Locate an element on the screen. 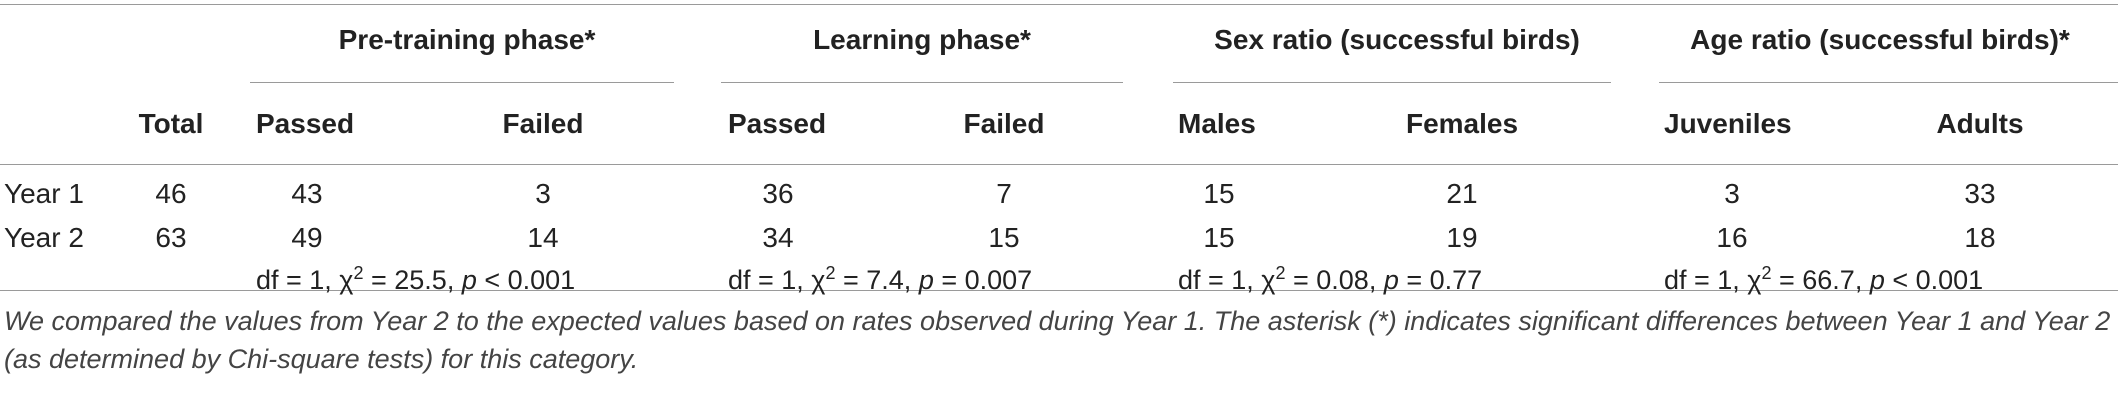  group-underline-age-ratio is located at coordinates (1888, 82).